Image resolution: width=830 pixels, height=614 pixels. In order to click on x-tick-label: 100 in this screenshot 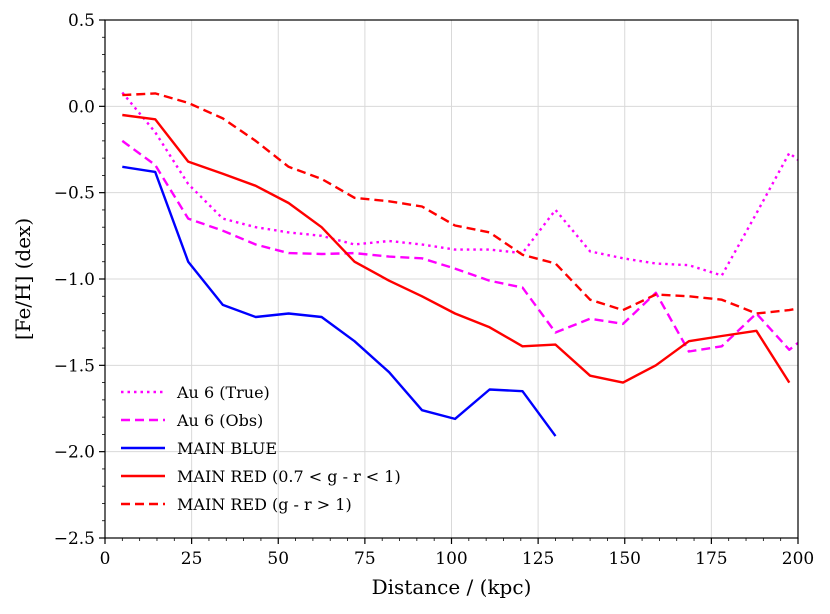, I will do `click(451, 559)`.